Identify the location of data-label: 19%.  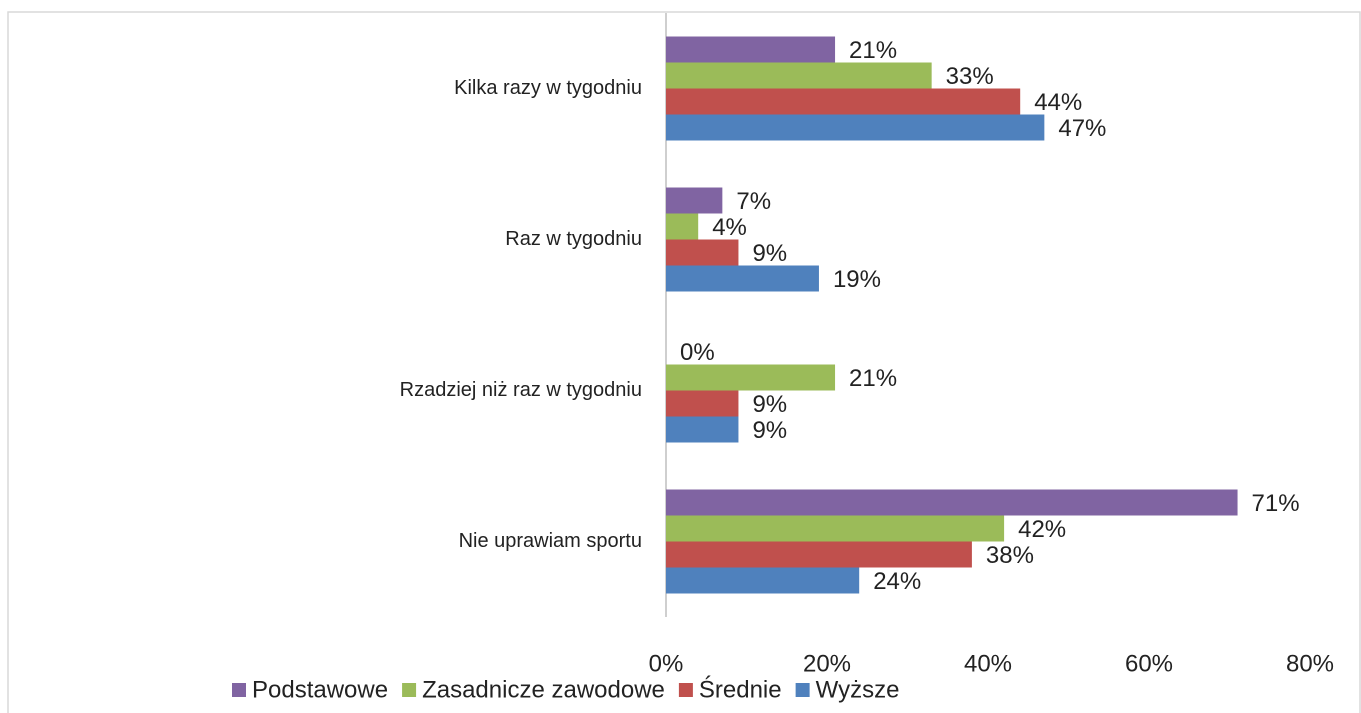
(857, 279).